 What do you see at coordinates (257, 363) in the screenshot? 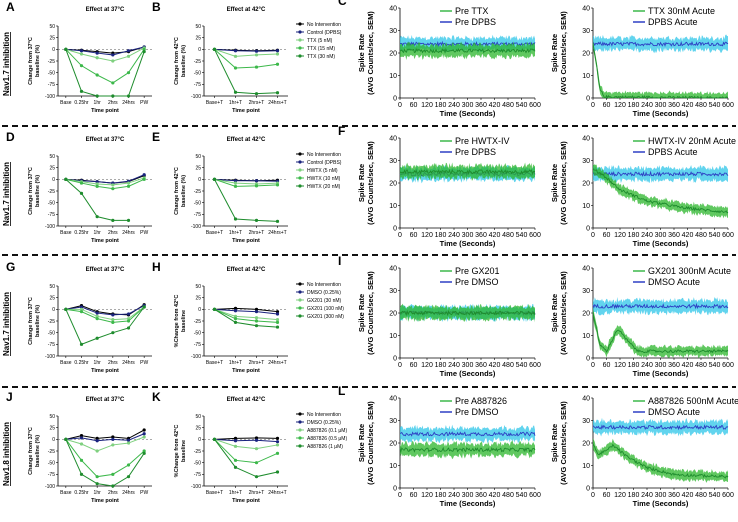
I see `x-tick-label: 2hrs+T` at bounding box center [257, 363].